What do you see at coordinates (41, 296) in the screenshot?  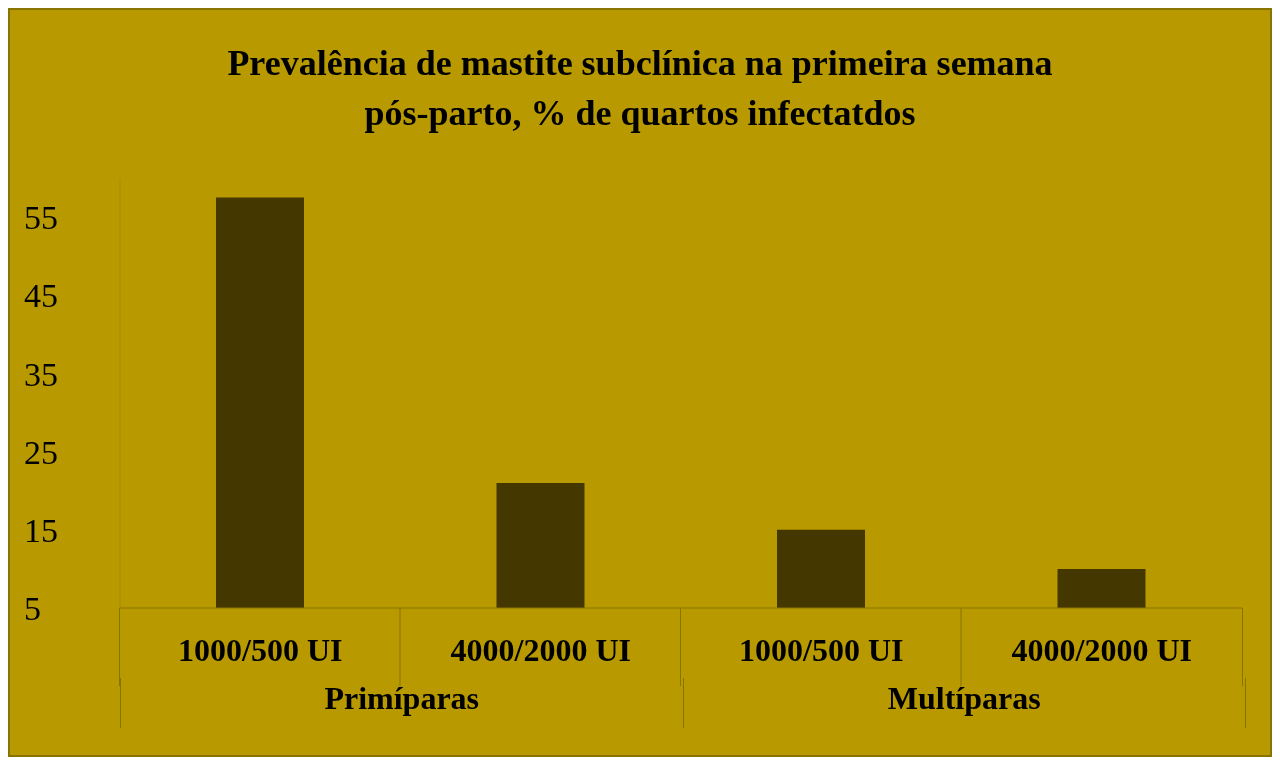 I see `y-tick-label: 45` at bounding box center [41, 296].